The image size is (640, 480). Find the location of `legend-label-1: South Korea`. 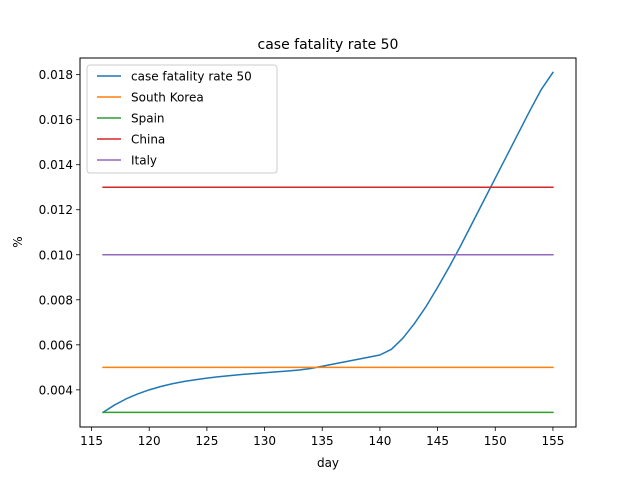

legend-label-1: South Korea is located at coordinates (167, 98).